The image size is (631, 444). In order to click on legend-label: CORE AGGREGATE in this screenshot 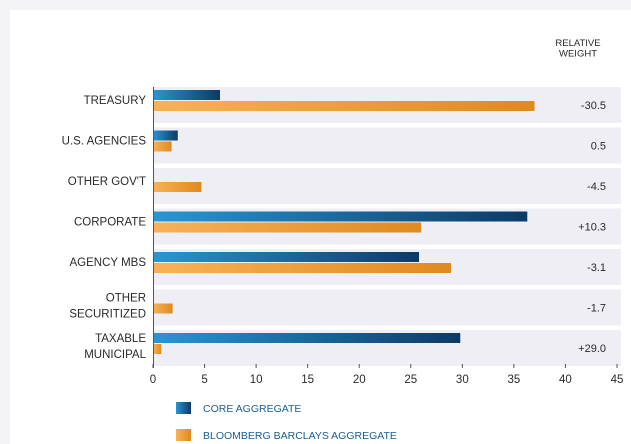, I will do `click(252, 409)`.